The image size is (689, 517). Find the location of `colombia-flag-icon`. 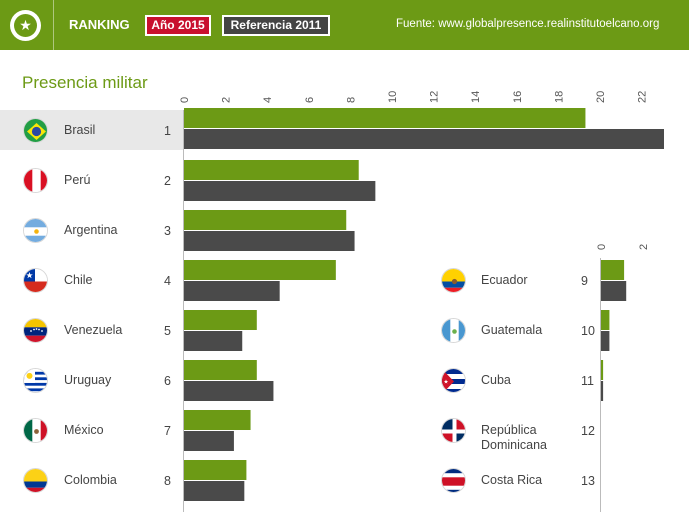

colombia-flag-icon is located at coordinates (35, 480).